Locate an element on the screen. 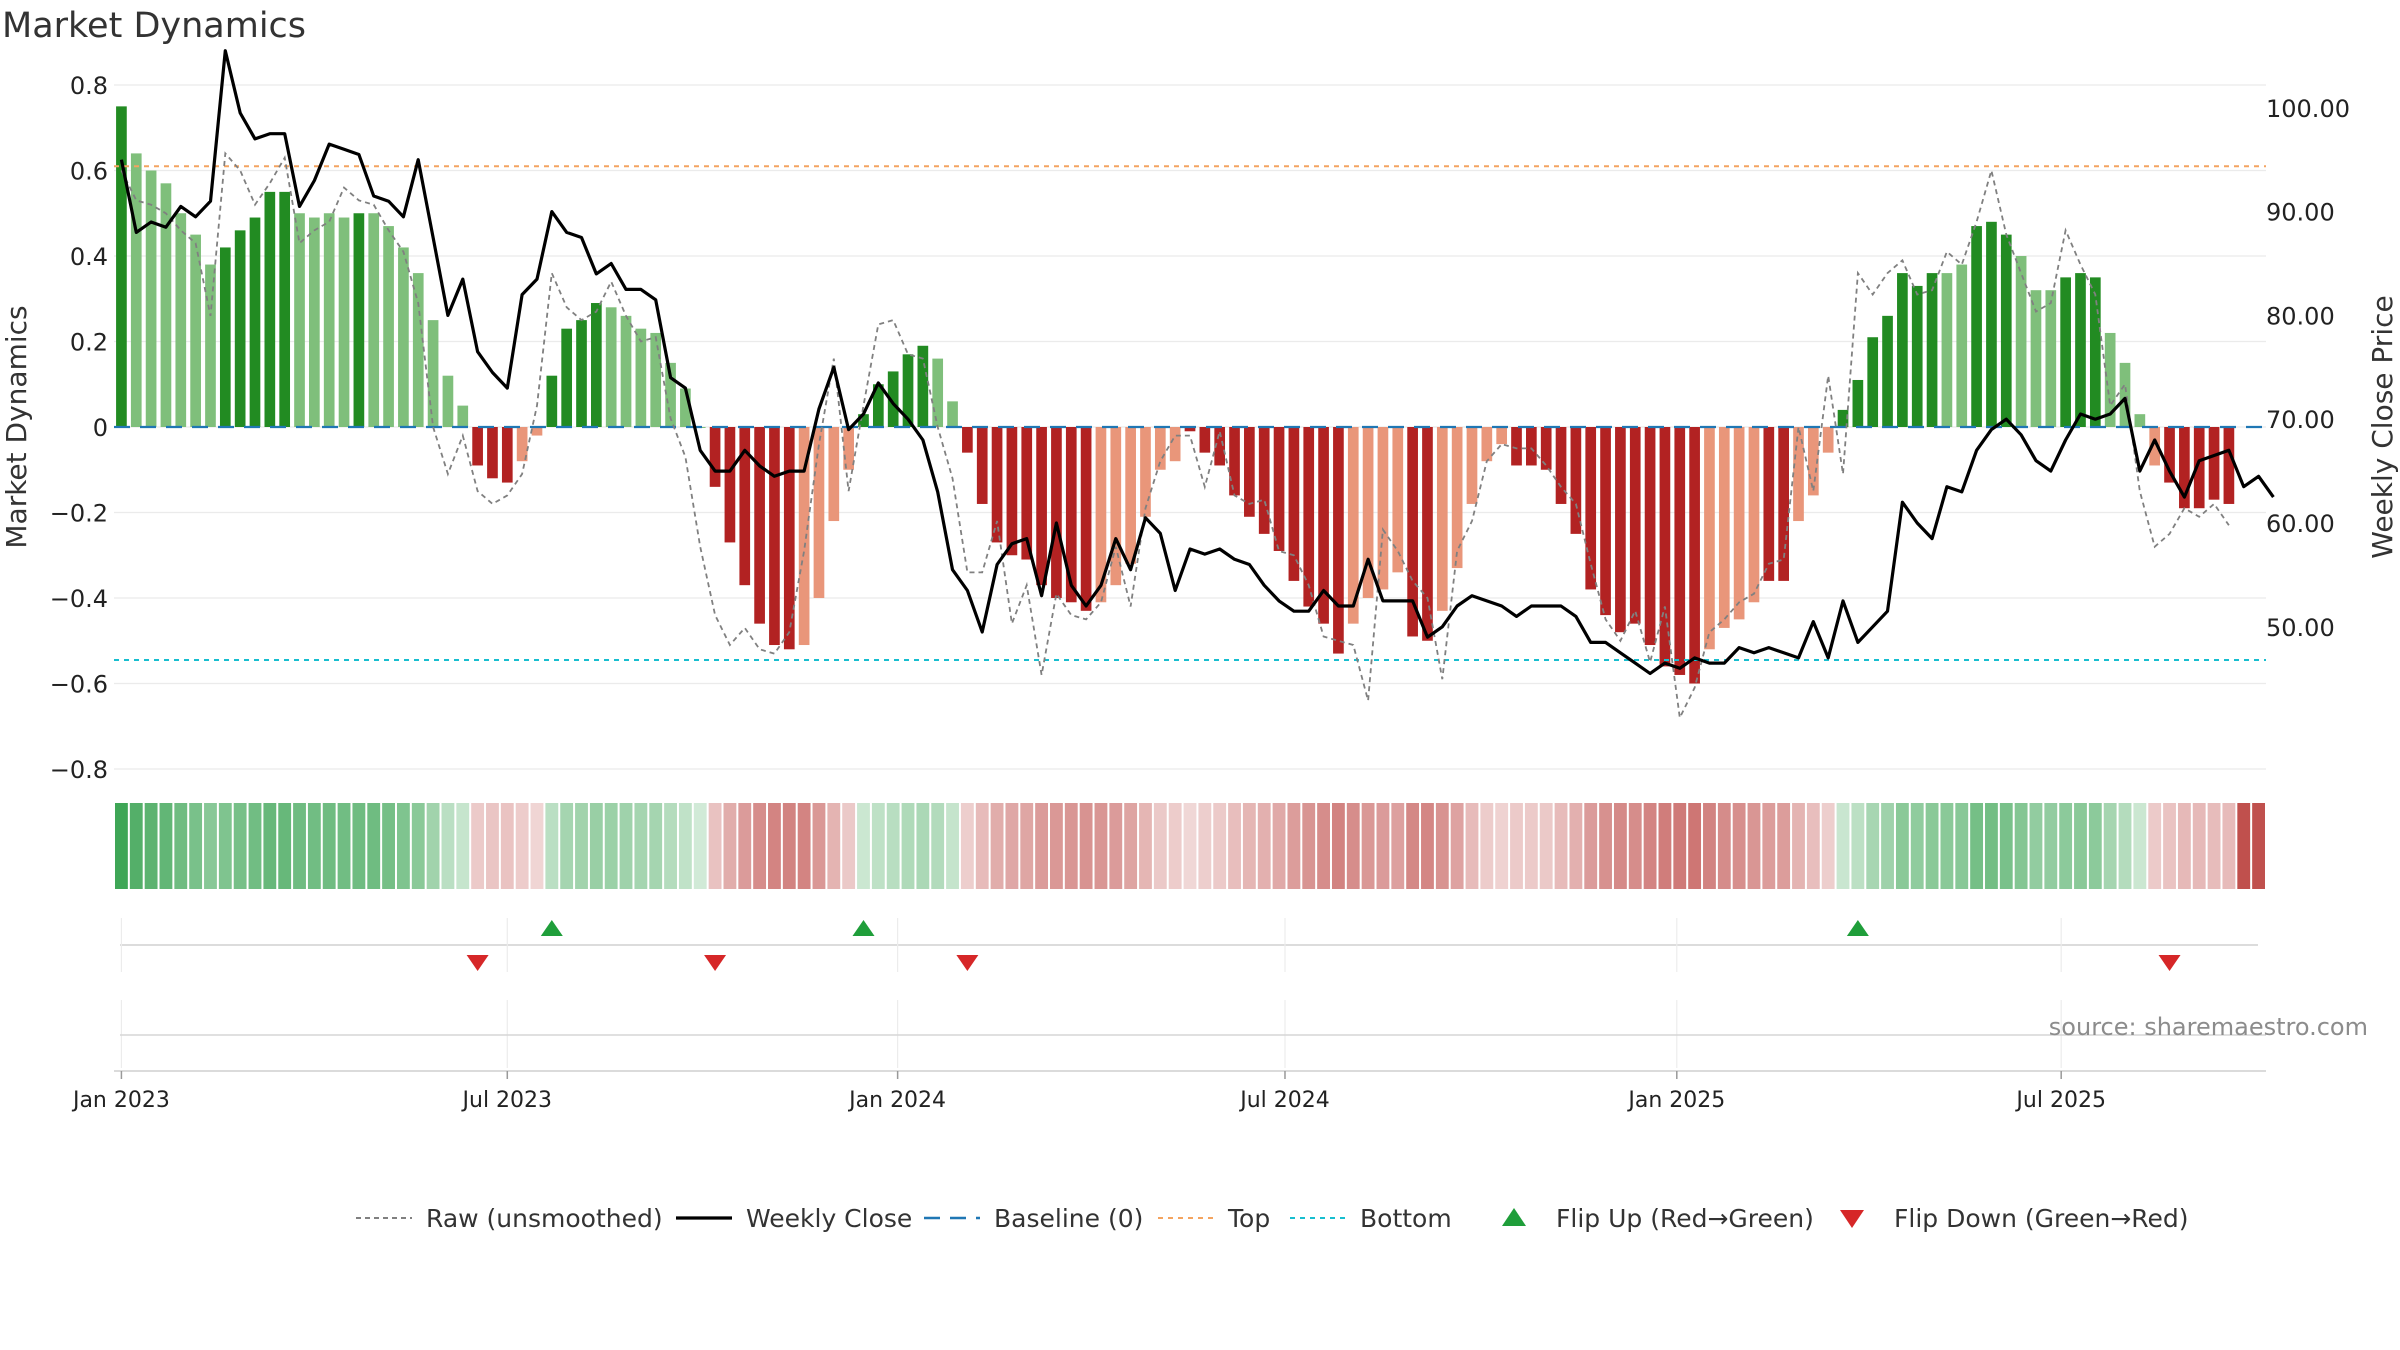  legend-item-baseline: Baseline (0) is located at coordinates (1033, 1218).